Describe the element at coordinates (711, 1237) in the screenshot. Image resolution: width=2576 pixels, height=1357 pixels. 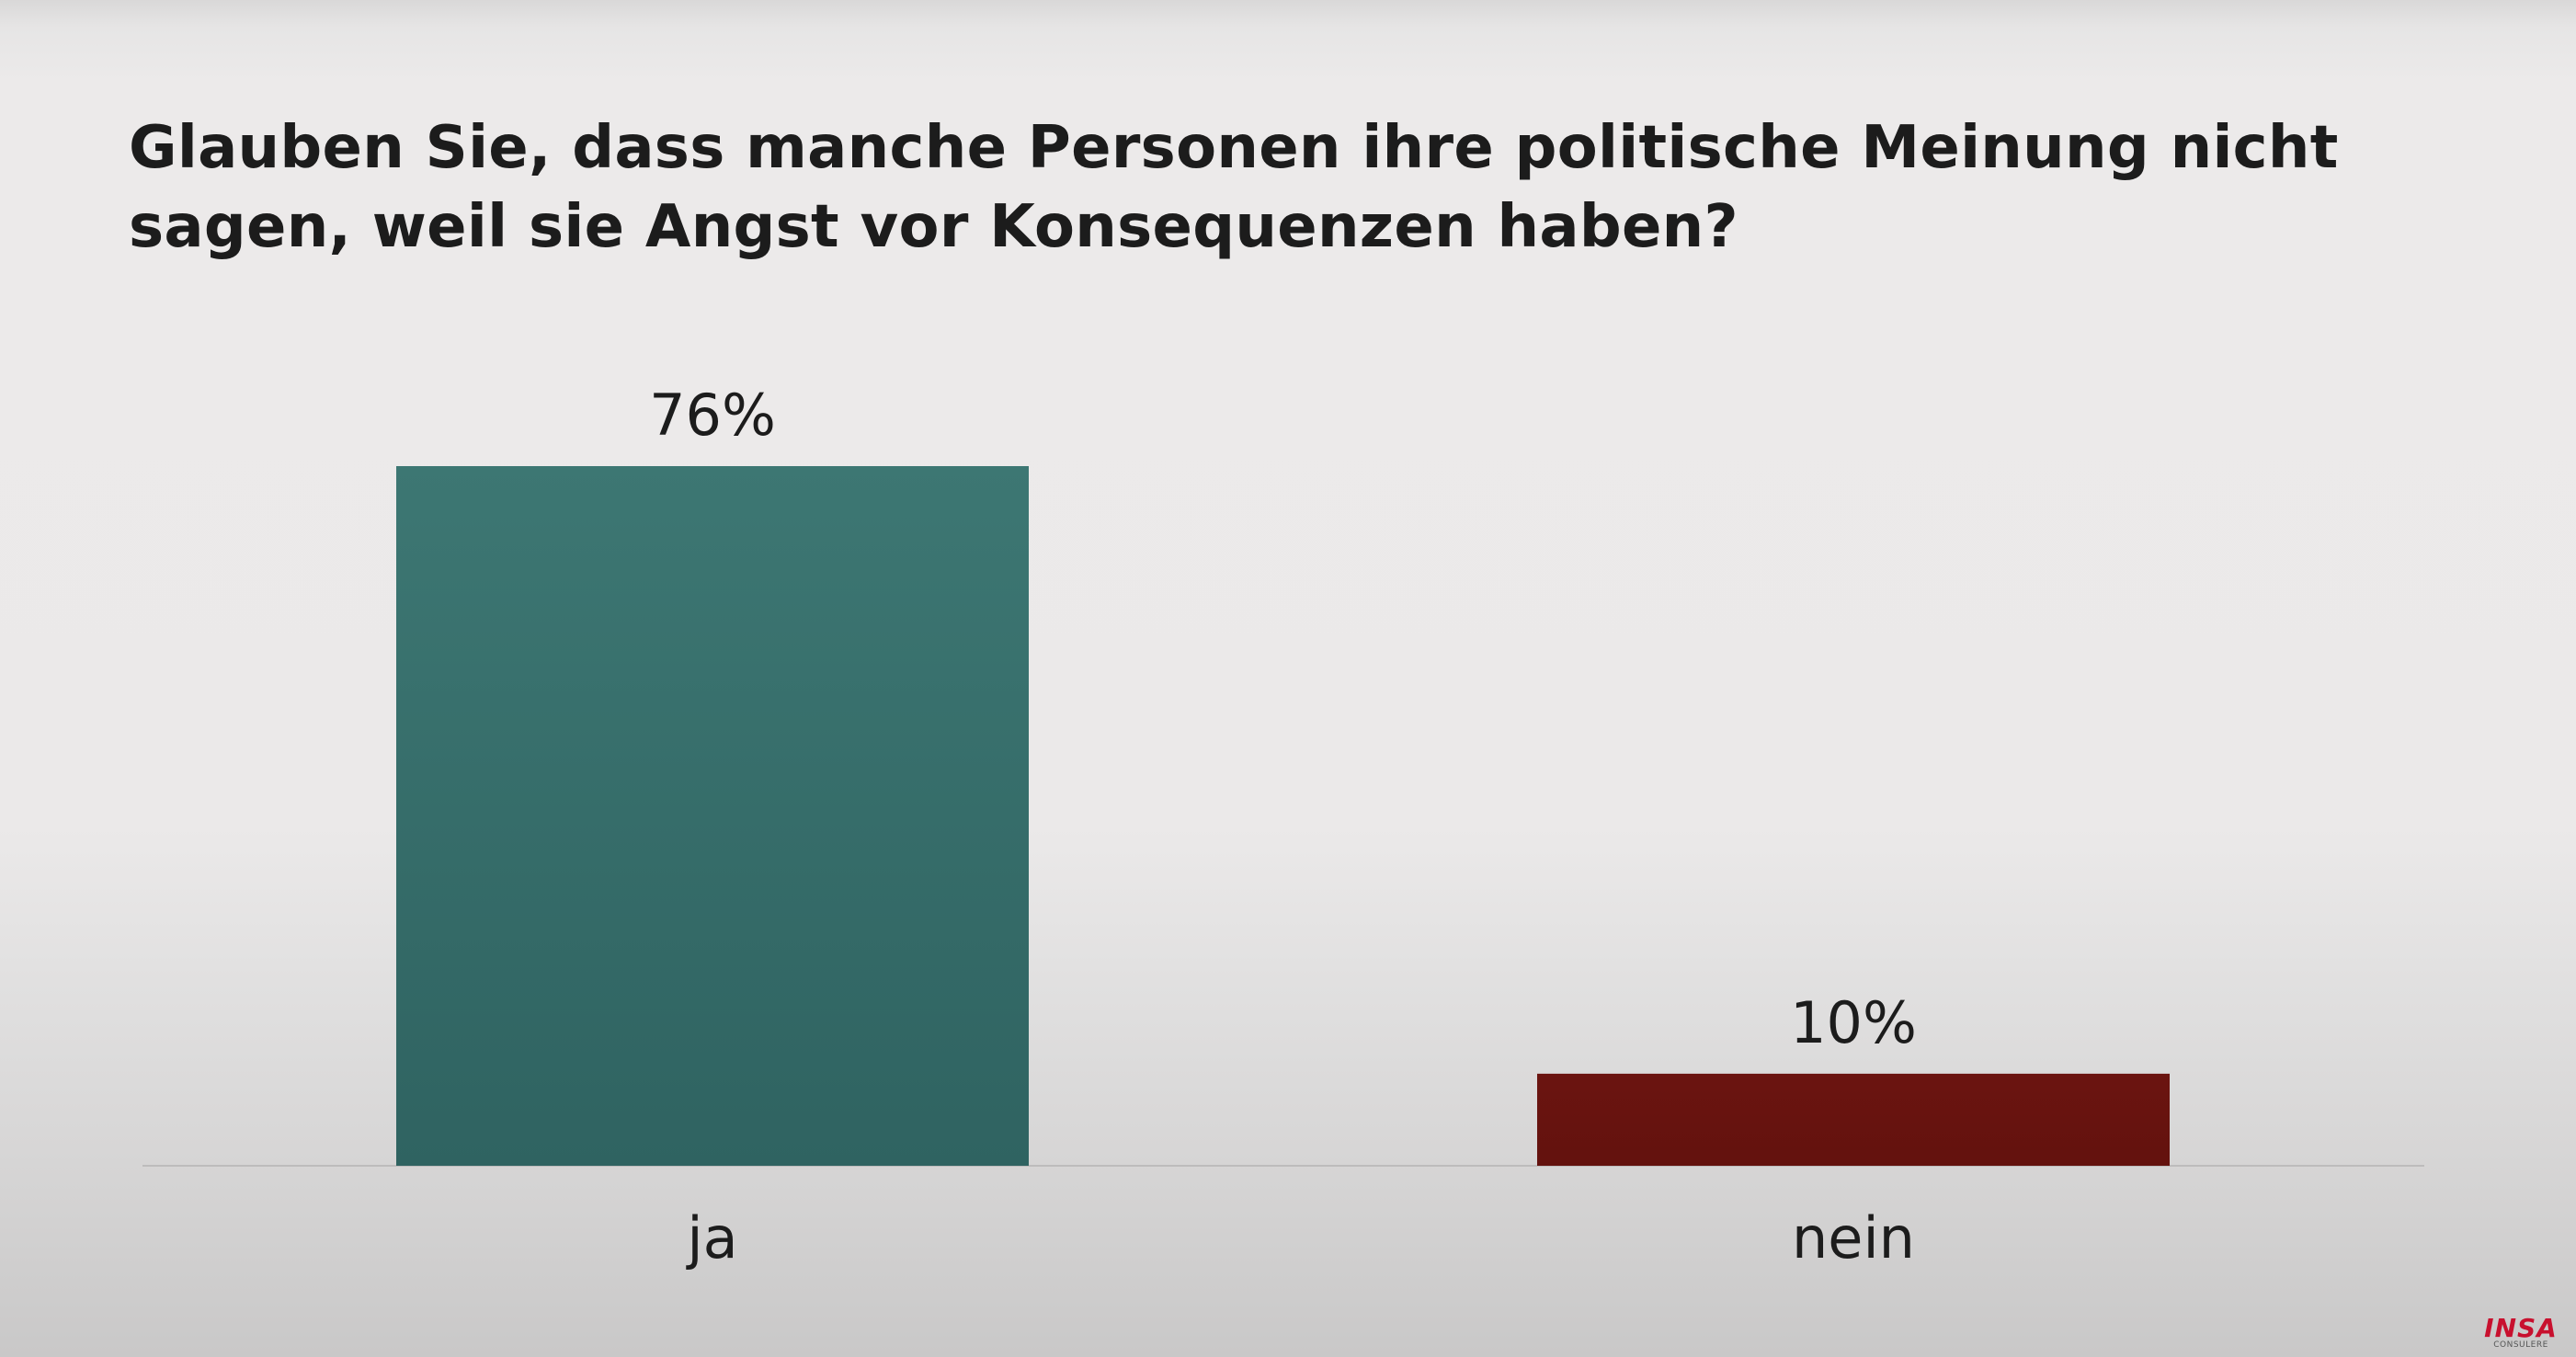
I see `category-label-ja: ja` at that location.